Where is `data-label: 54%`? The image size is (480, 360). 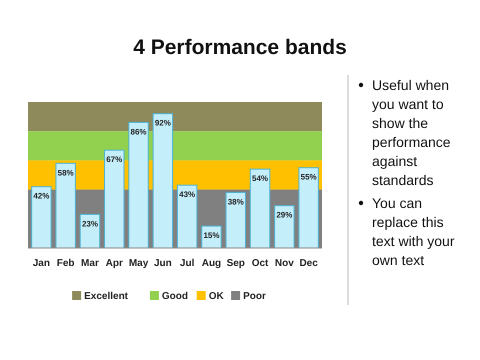
data-label: 54% is located at coordinates (260, 179).